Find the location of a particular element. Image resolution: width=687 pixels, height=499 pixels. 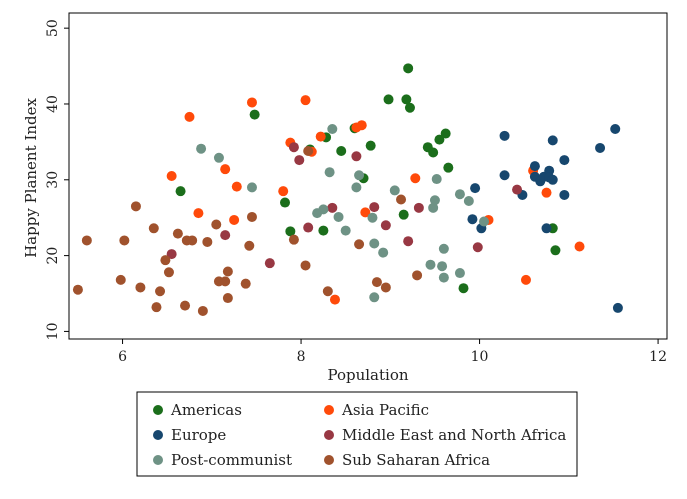

legend-label: Sub Saharan Africa is located at coordinates (416, 460).